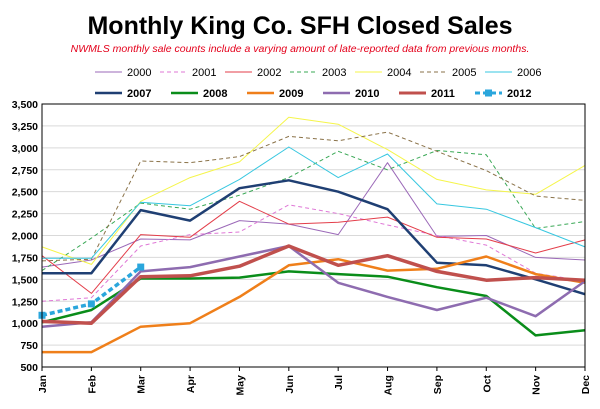 The height and width of the screenshot is (409, 600). What do you see at coordinates (25, 105) in the screenshot?
I see `y-tick-label: 3,500` at bounding box center [25, 105].